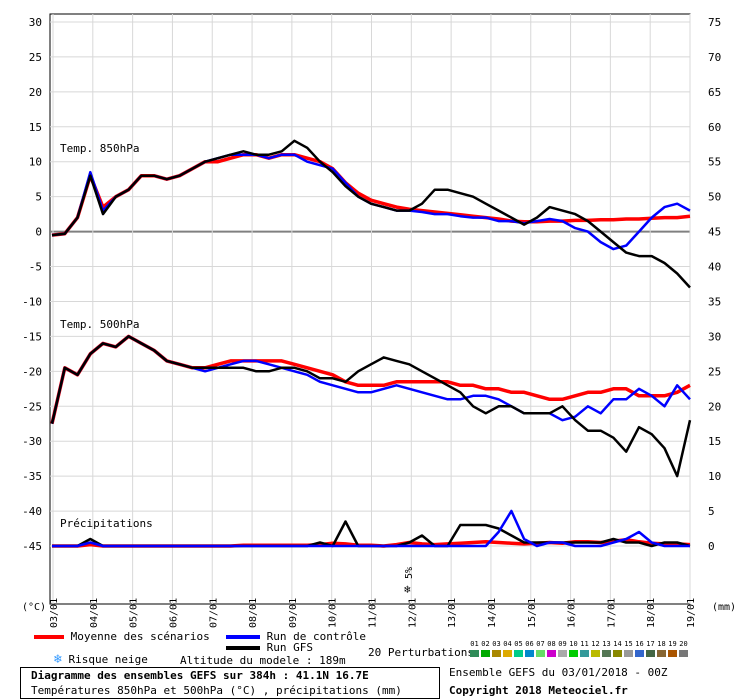 This screenshot has width=740, height=700. I want to click on perturbation-07: 07, so click(540, 649).